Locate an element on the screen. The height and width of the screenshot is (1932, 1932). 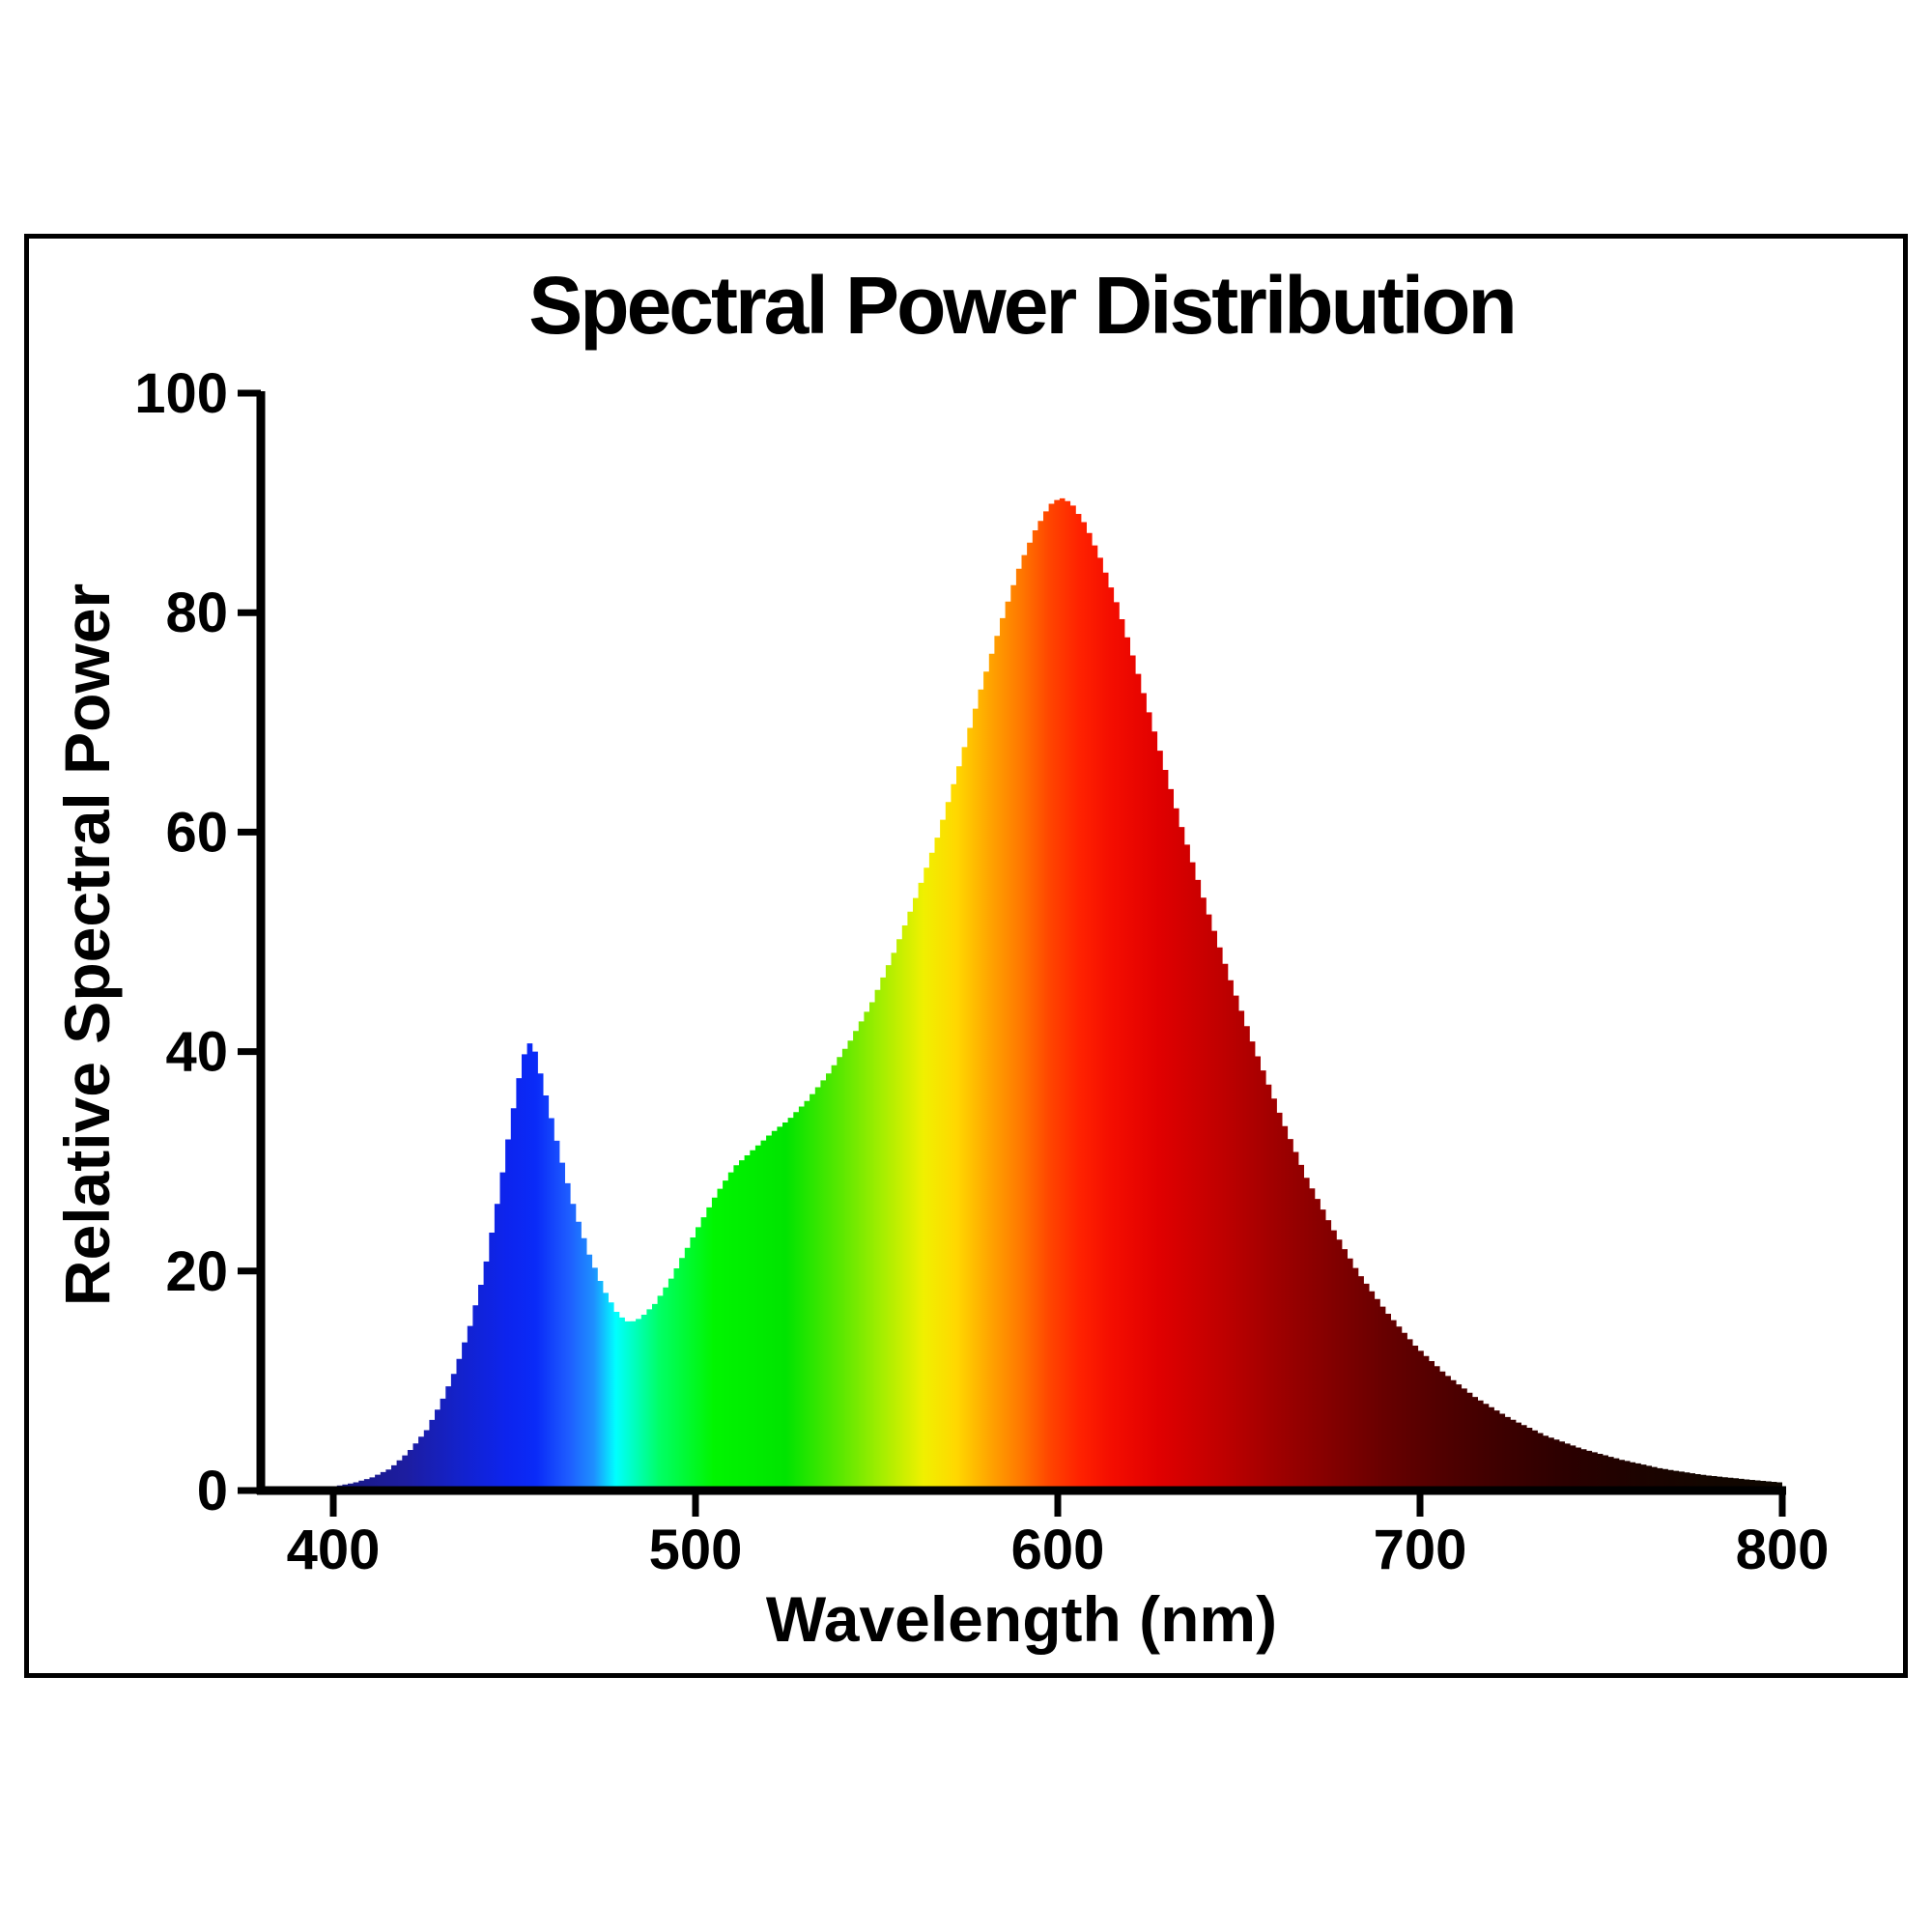
chart-title: Spectral Power Distribution is located at coordinates (1023, 305).